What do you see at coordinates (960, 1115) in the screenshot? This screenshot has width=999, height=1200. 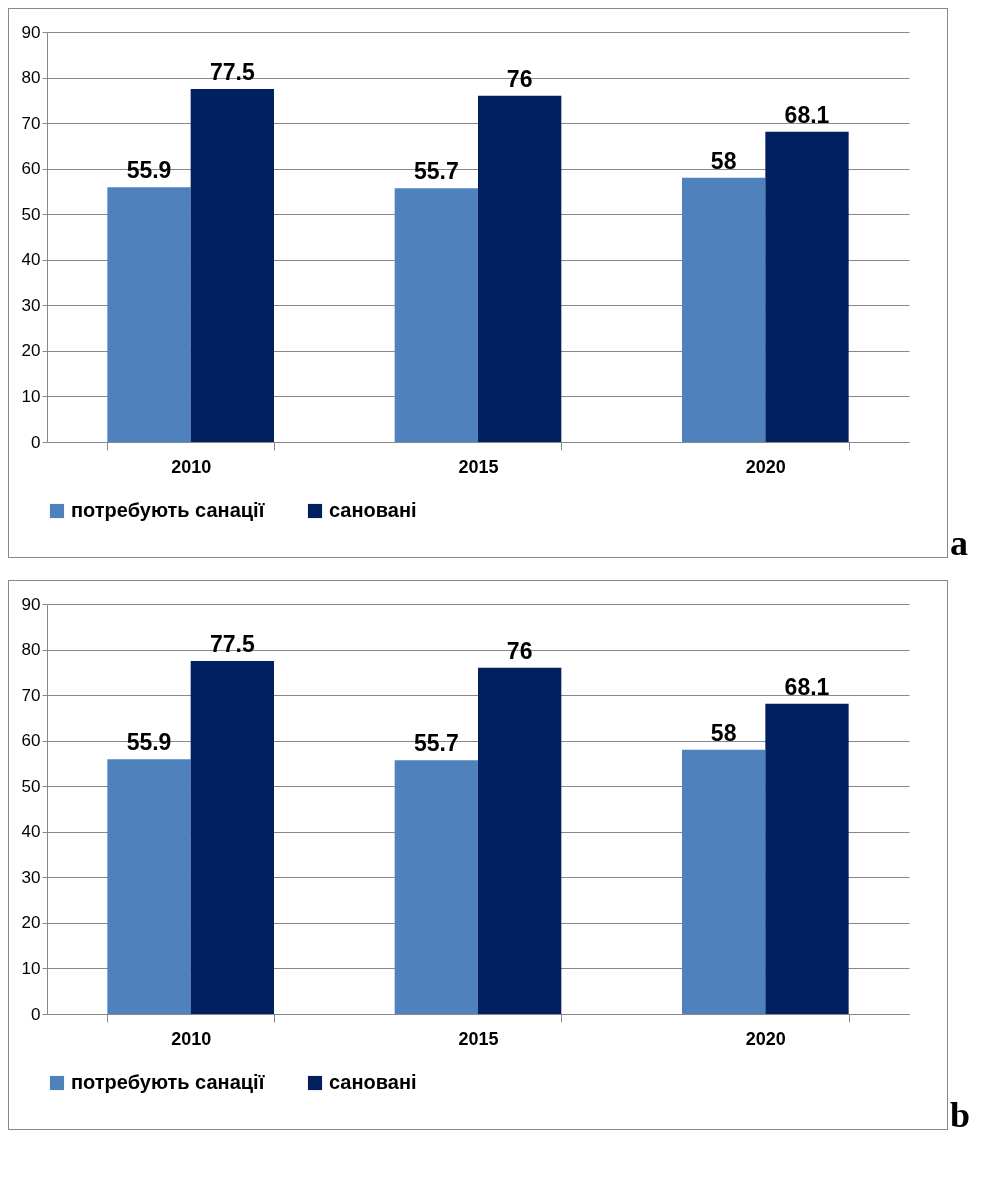 I see `text: b` at bounding box center [960, 1115].